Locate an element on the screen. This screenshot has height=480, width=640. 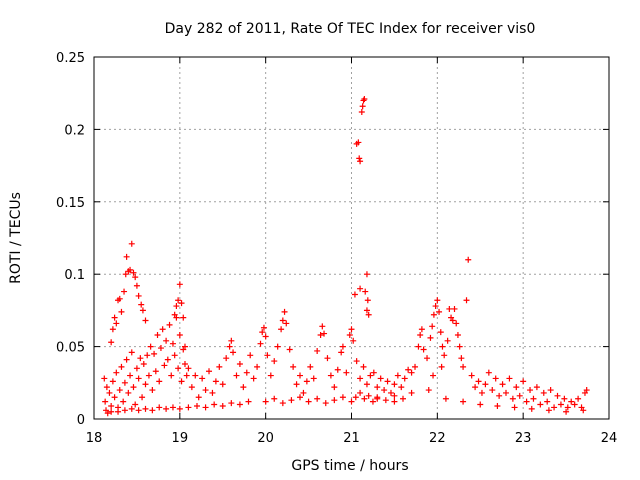
x-tick-label: 22 is located at coordinates (437, 438).